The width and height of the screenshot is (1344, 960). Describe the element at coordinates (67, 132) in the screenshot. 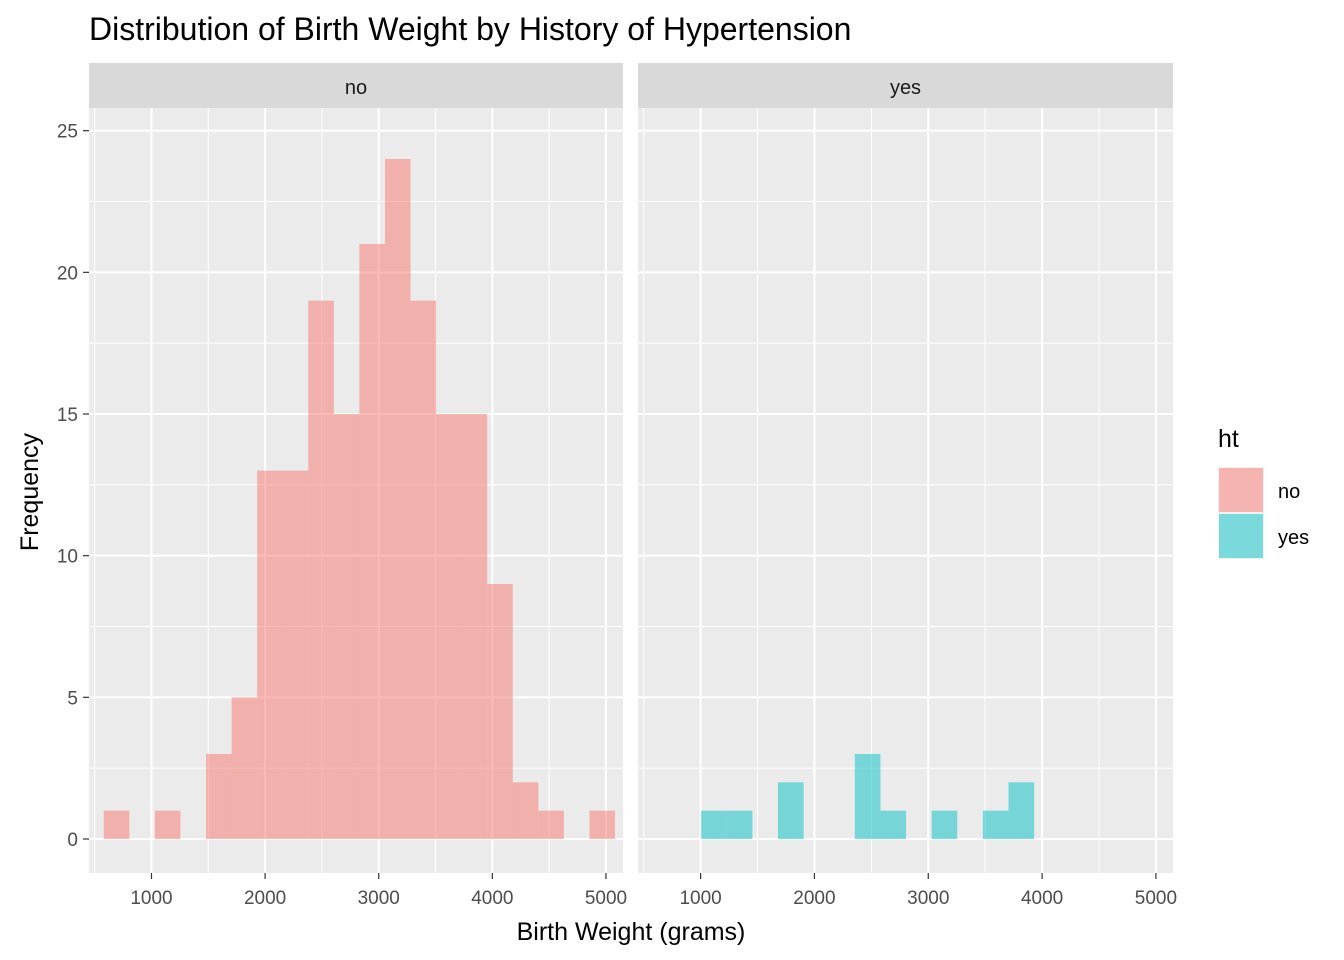

I see `y-tick-label: 25` at that location.